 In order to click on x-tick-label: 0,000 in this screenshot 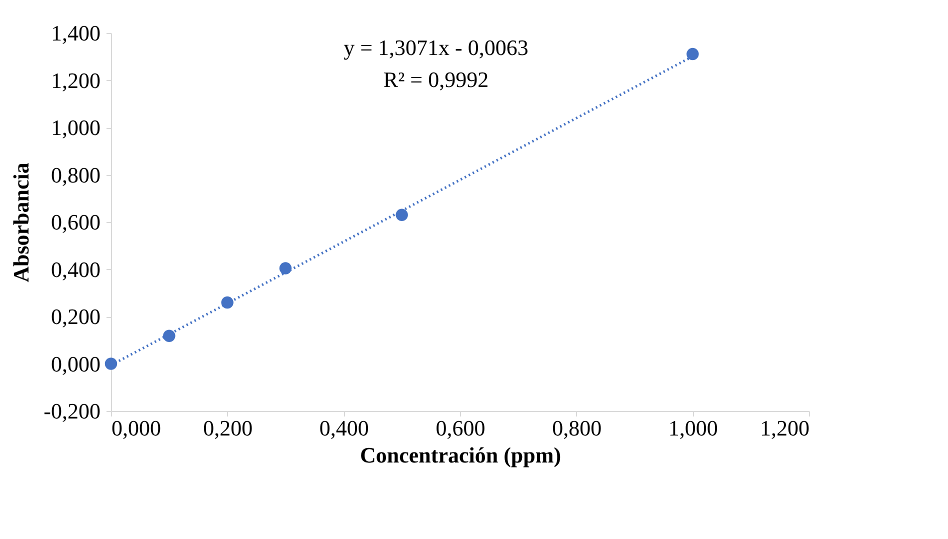, I will do `click(136, 428)`.